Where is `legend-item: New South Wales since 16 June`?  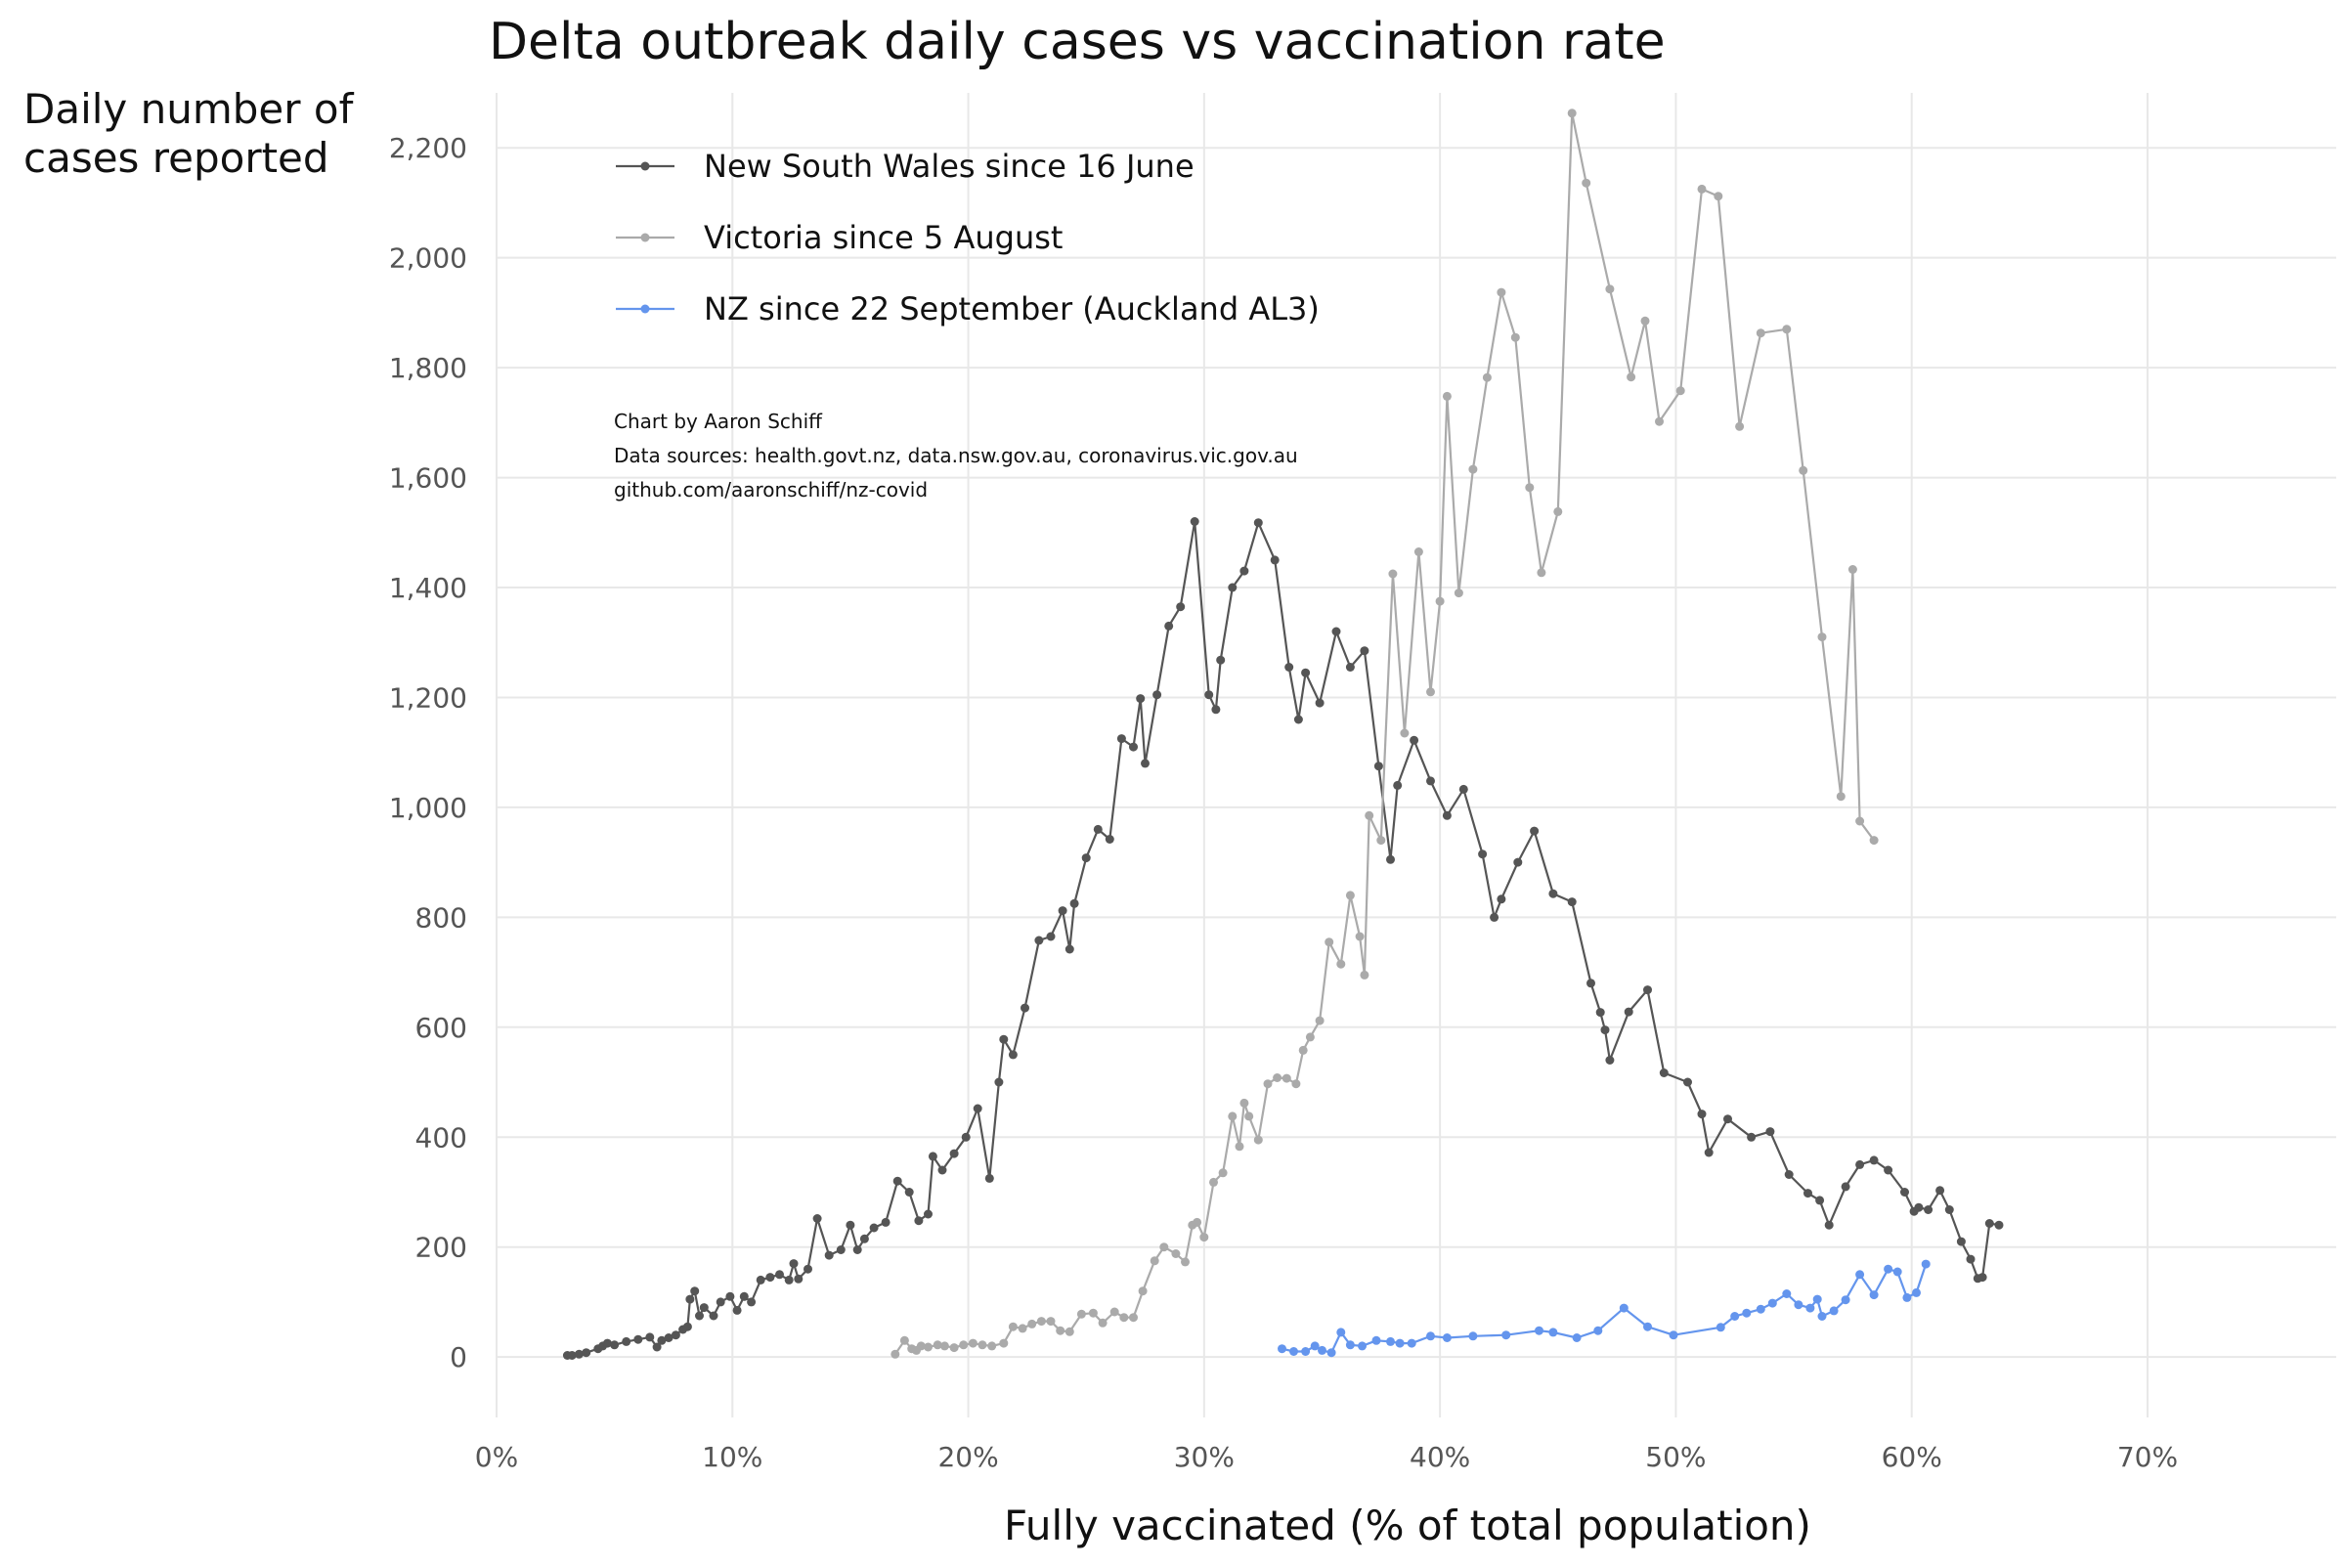 legend-item: New South Wales since 16 June is located at coordinates (906, 167).